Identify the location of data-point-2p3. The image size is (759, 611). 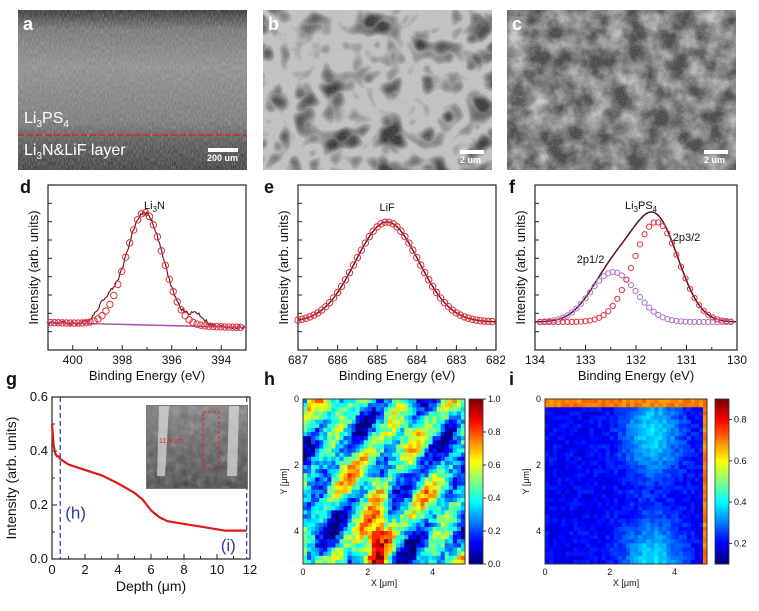
(585, 321).